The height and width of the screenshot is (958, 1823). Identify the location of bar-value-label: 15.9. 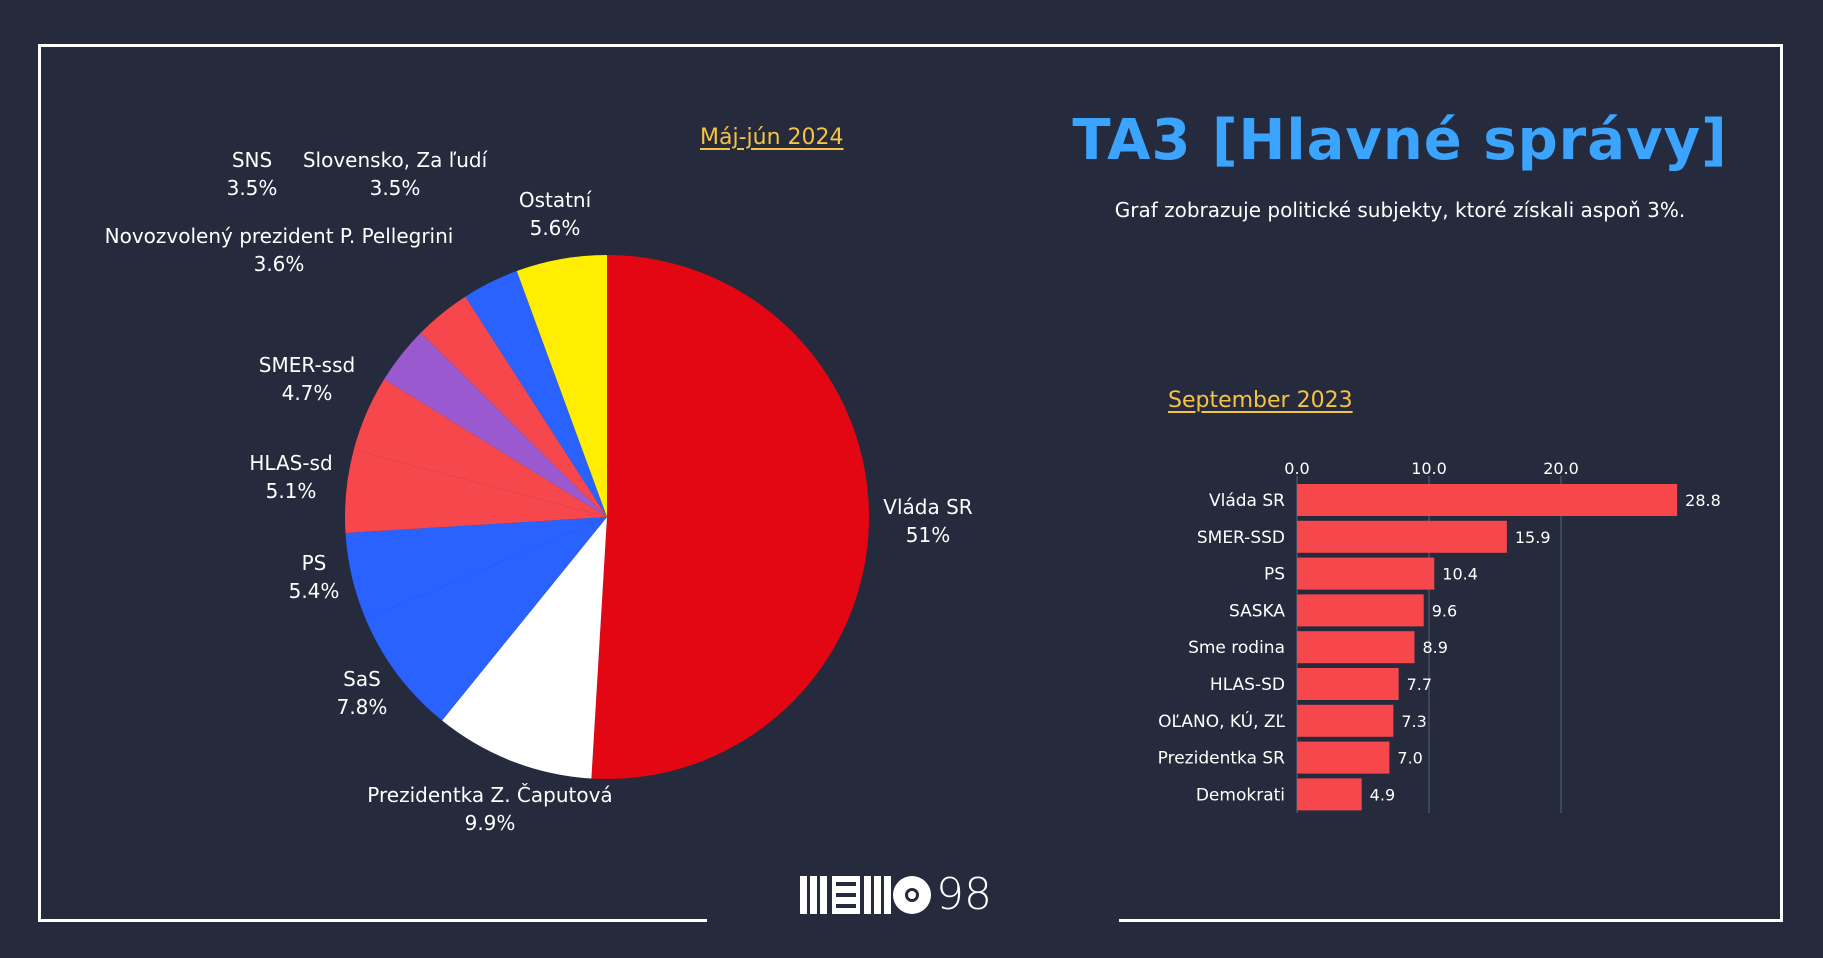
(1533, 537).